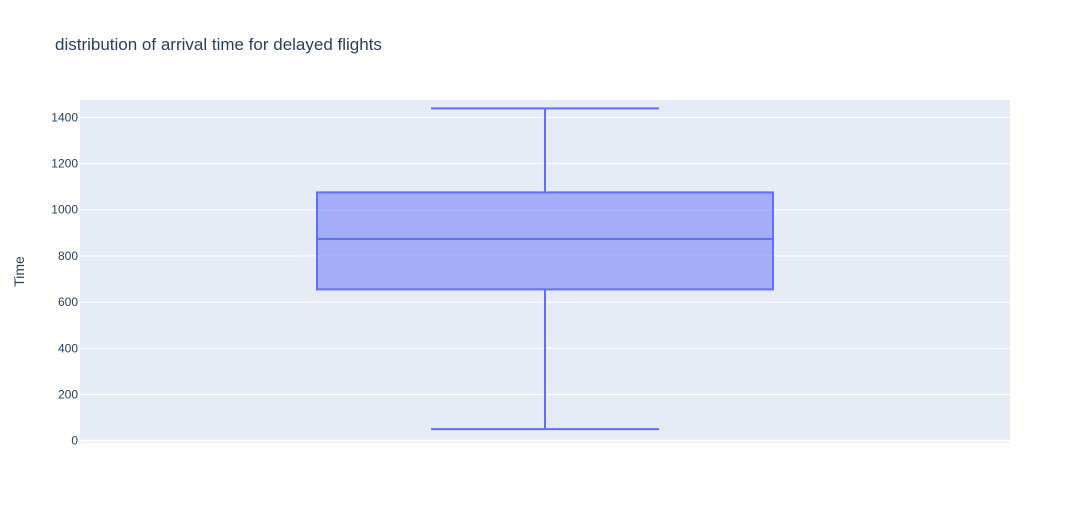 This screenshot has width=1090, height=525. What do you see at coordinates (64, 164) in the screenshot?
I see `y-tick-label: 1200` at bounding box center [64, 164].